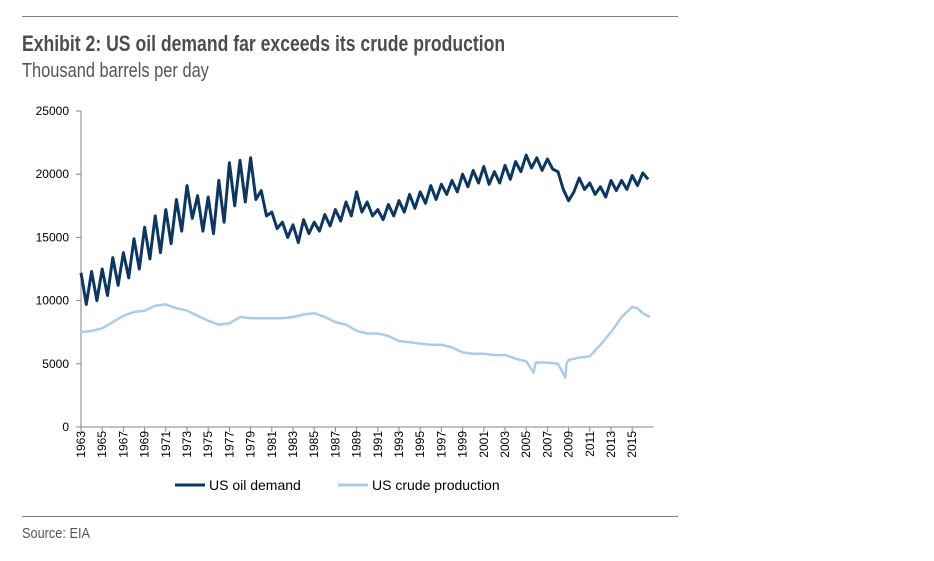 The width and height of the screenshot is (934, 561). Describe the element at coordinates (526, 444) in the screenshot. I see `x-tick-label: 2005` at that location.